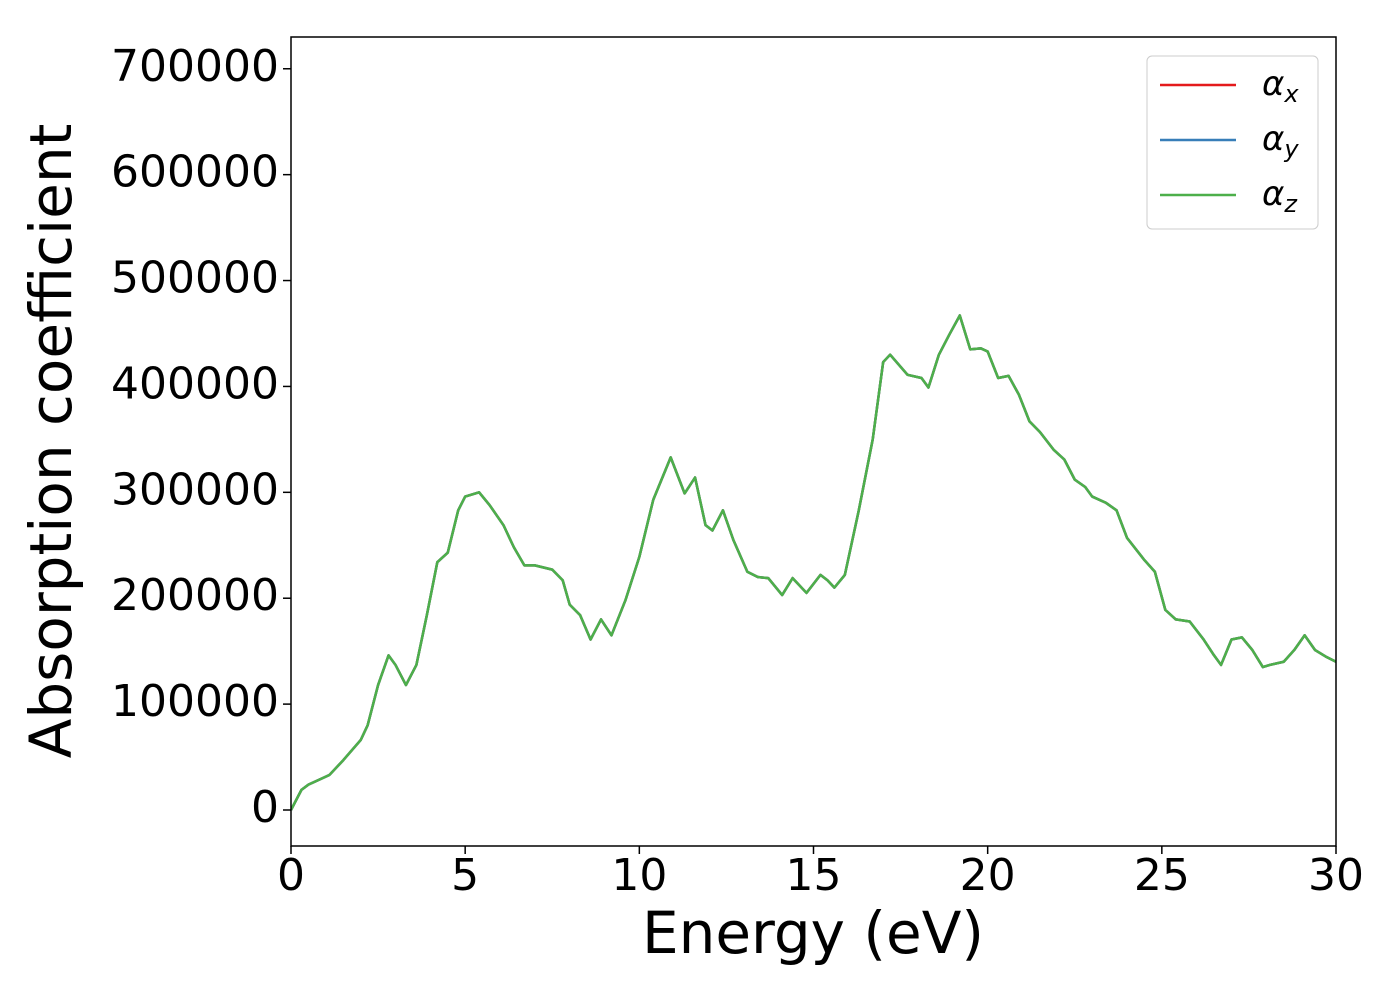  I want to click on y-tick-label: 200000, so click(195, 595).